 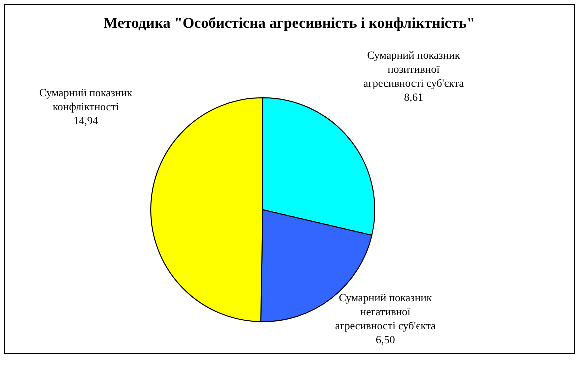 I want to click on slice-label: Сумарний показник конфліктності, so click(x=87, y=100).